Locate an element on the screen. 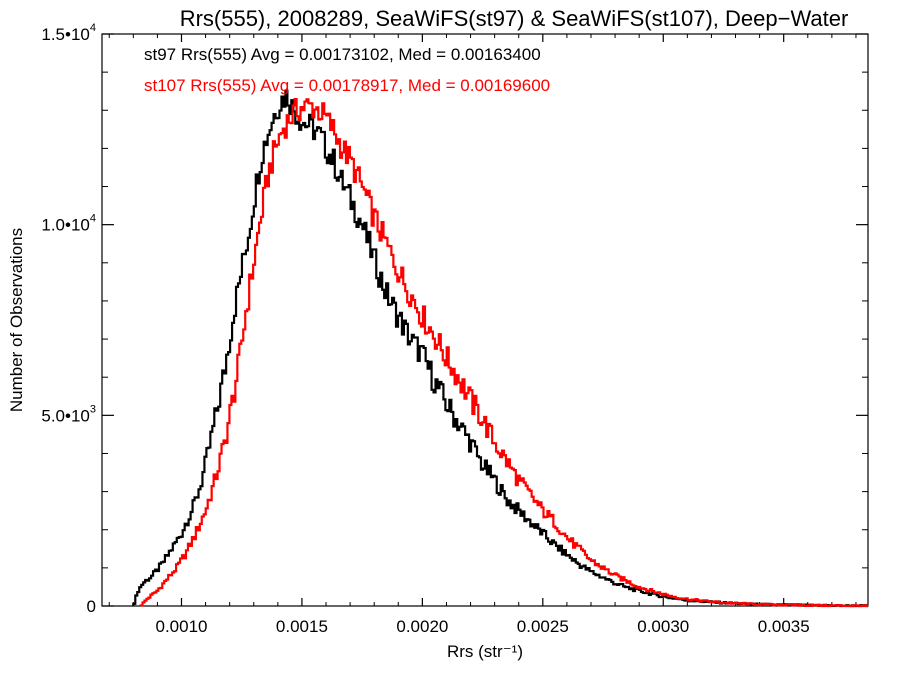  y-tick-label-3: 1.5•104 is located at coordinates (68, 33).